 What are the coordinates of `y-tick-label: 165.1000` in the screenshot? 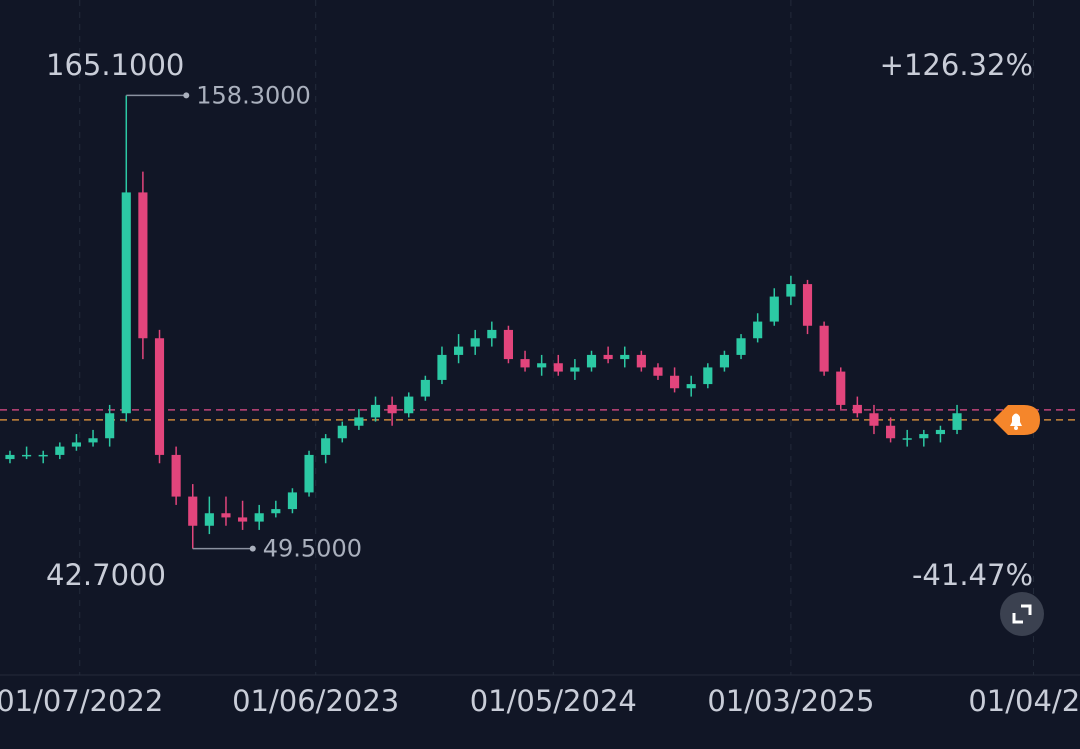 It's located at (115, 65).